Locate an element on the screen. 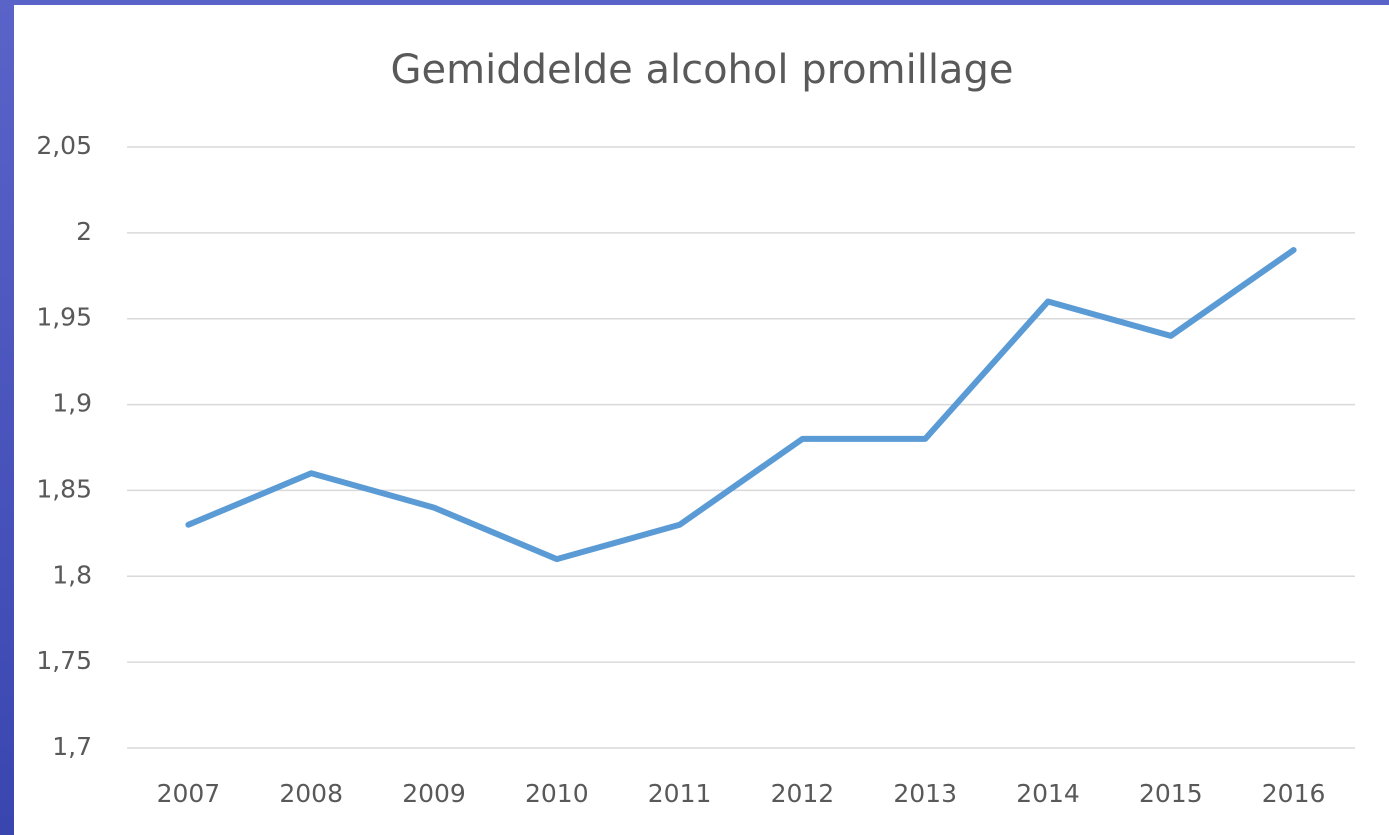 The height and width of the screenshot is (835, 1389). x-tick-label: 2007 is located at coordinates (189, 793).